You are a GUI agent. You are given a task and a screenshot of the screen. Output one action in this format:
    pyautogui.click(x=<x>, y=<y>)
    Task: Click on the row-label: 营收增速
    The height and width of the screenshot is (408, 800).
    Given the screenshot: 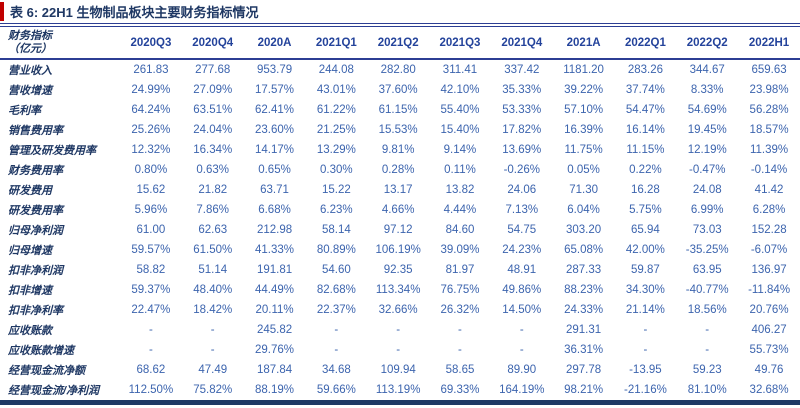 What is the action you would take?
    pyautogui.click(x=30, y=91)
    